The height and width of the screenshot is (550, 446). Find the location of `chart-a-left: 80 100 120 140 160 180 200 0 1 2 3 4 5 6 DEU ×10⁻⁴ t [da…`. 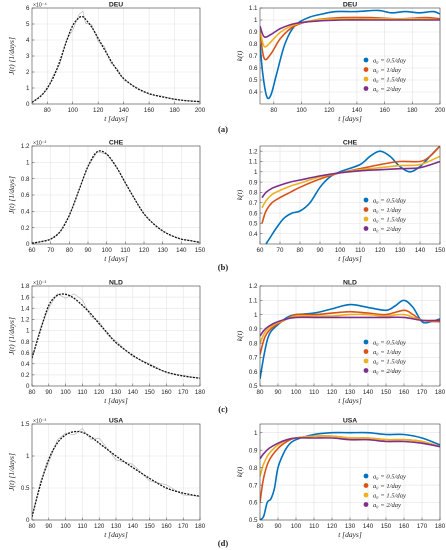

chart-a-left: 80 100 120 140 160 180 200 0 1 2 3 4 5 6 DEU ×10⁻⁴ t [da… is located at coordinates (106, 63).